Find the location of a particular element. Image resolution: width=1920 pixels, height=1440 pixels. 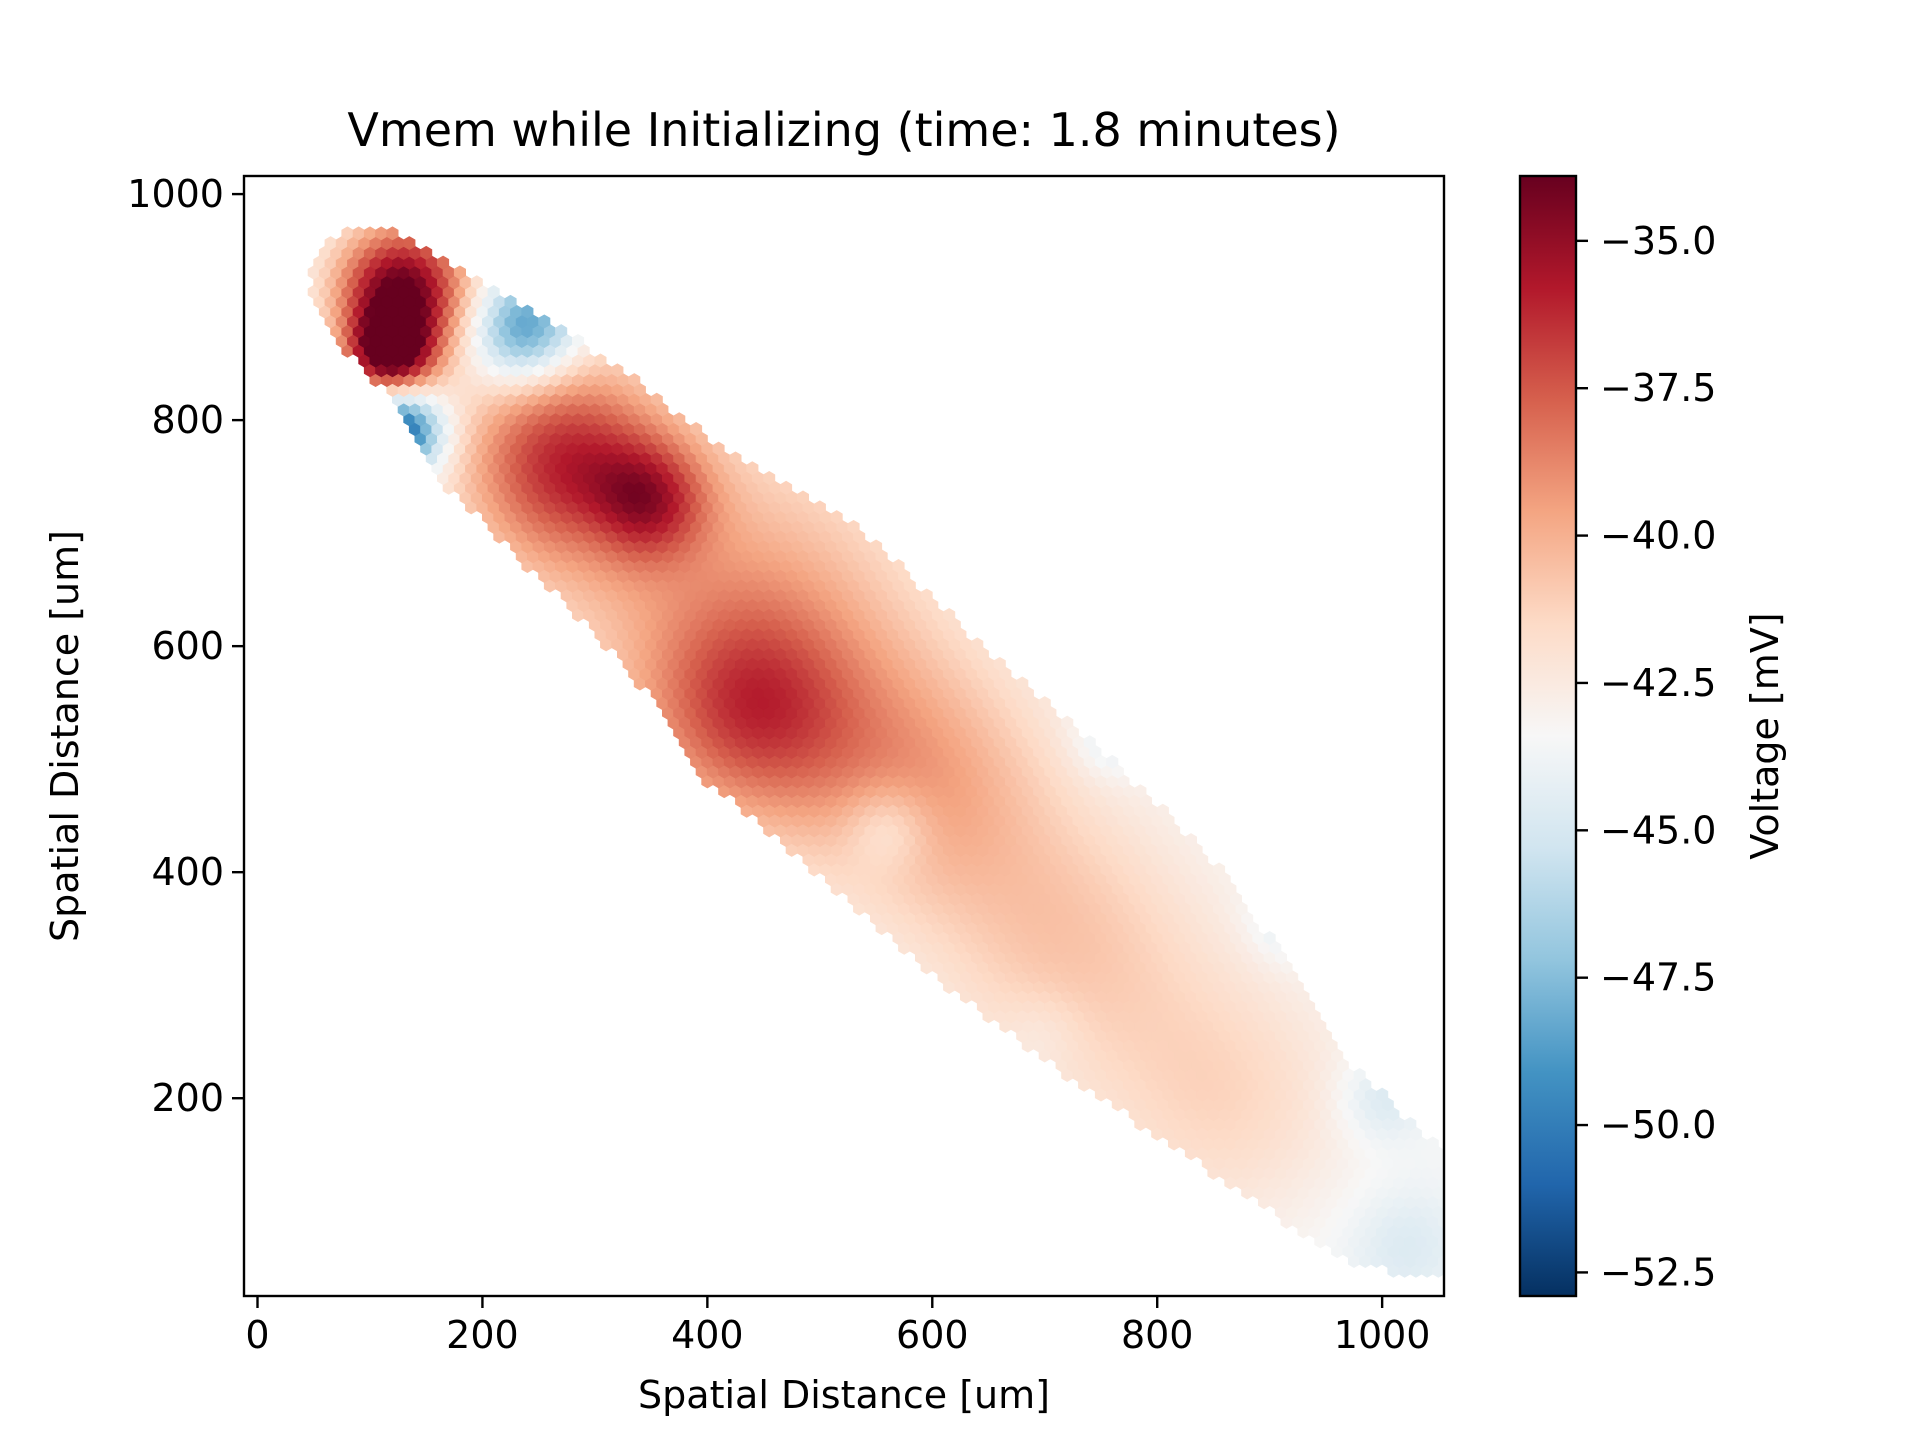

x-tick-label: 200 is located at coordinates (482, 1335).